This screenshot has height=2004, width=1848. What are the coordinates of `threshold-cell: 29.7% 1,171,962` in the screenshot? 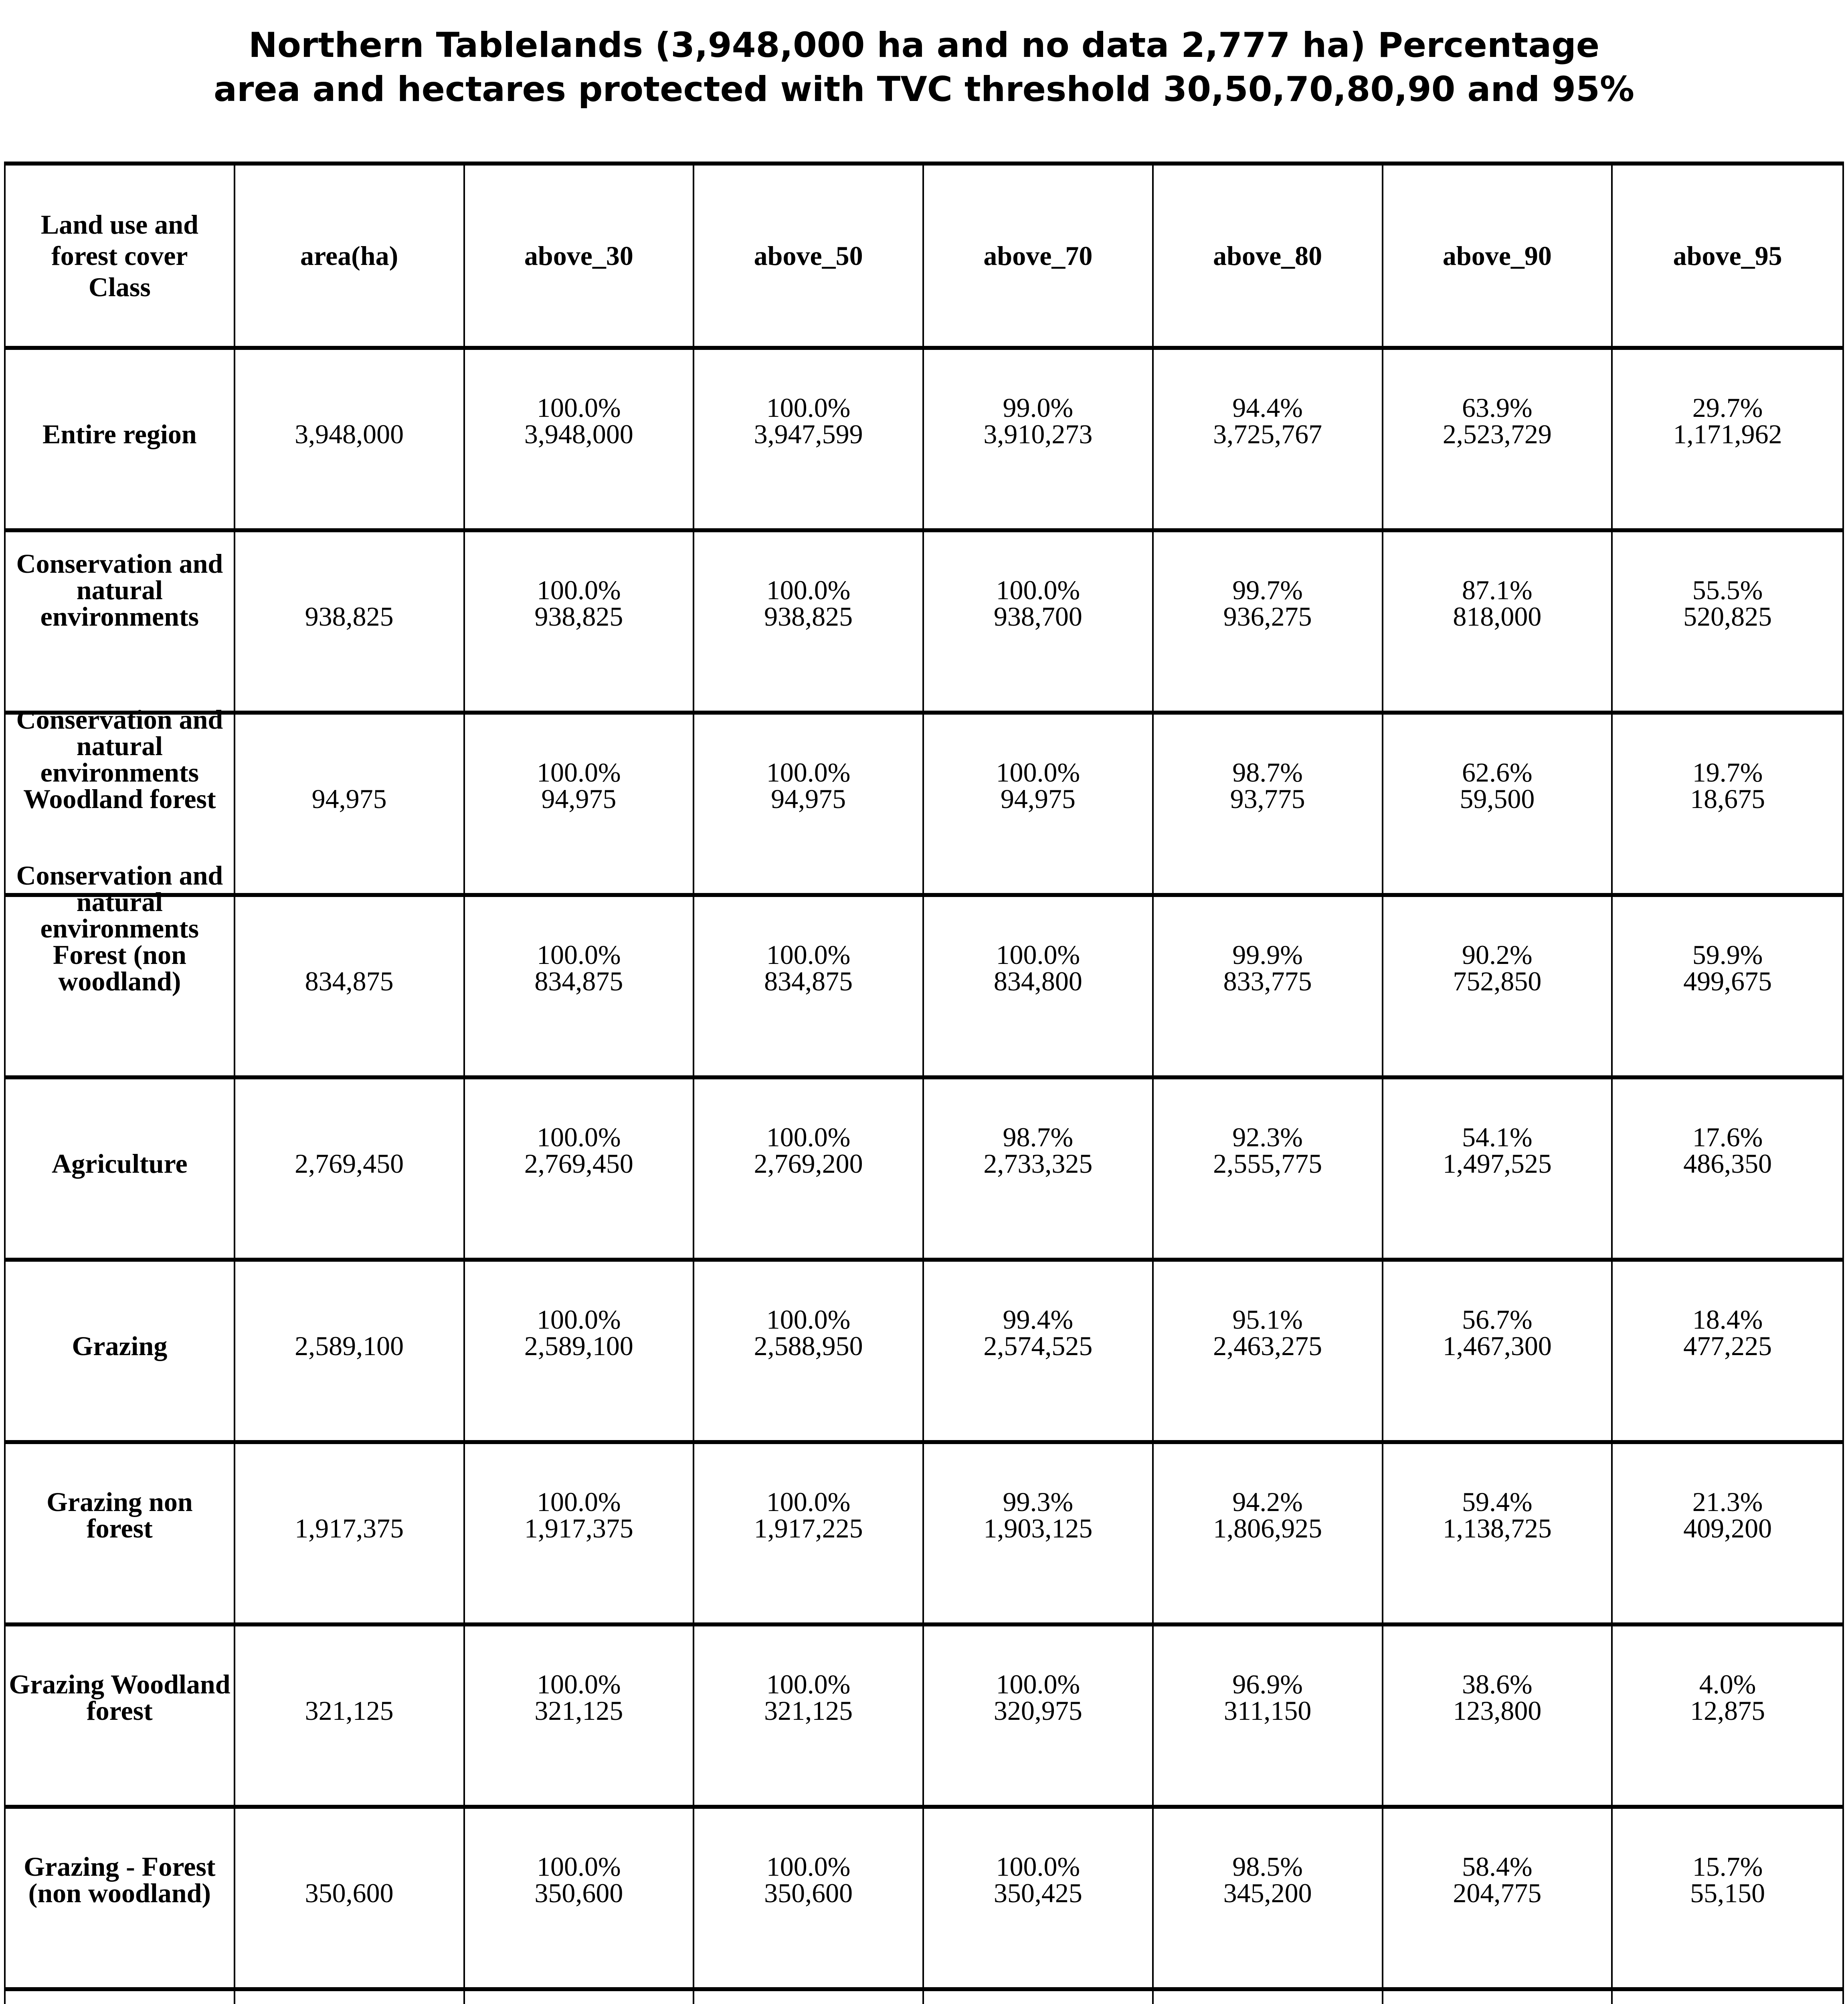 It's located at (1727, 439).